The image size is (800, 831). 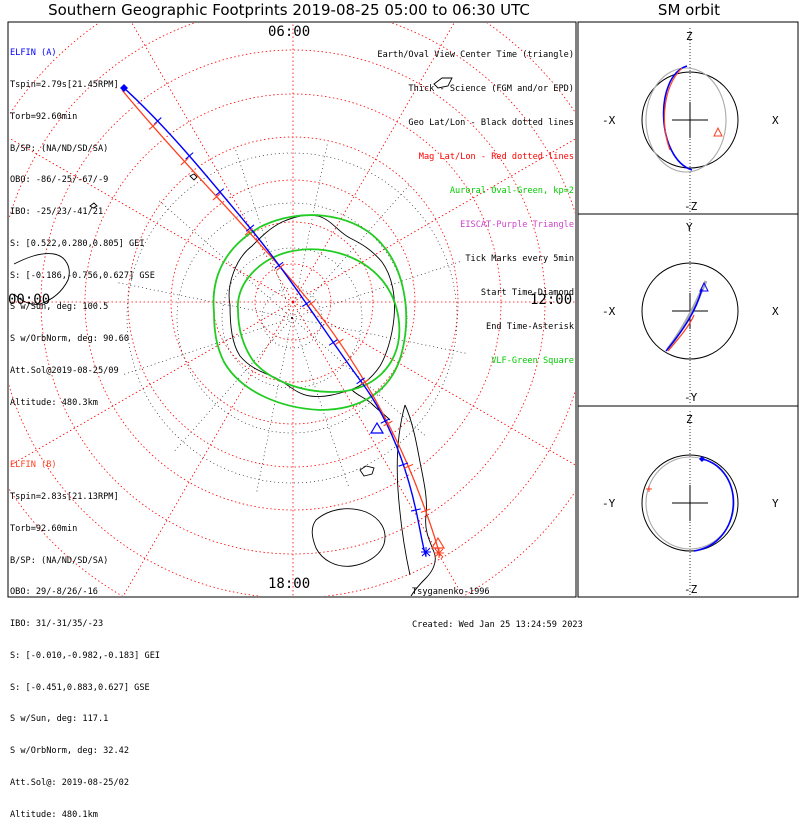 What do you see at coordinates (59, 180) in the screenshot?
I see `elfin-a-line: OBO: -86/-25/-67/-9` at bounding box center [59, 180].